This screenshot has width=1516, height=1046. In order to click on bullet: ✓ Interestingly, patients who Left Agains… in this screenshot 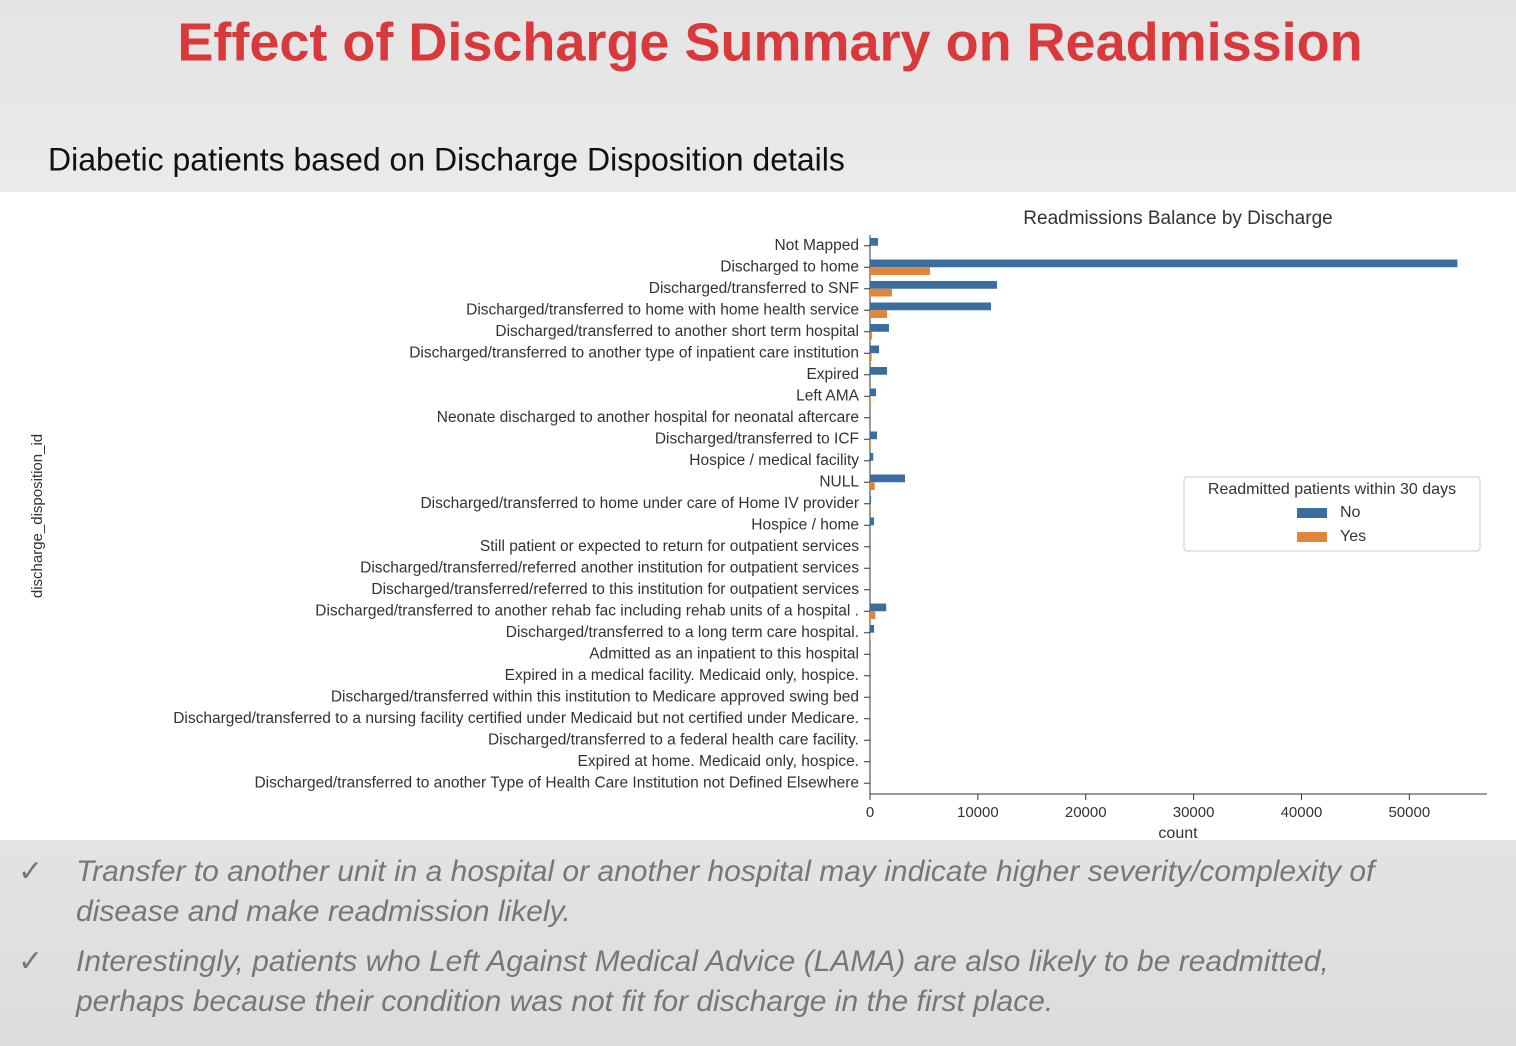, I will do `click(708, 982)`.